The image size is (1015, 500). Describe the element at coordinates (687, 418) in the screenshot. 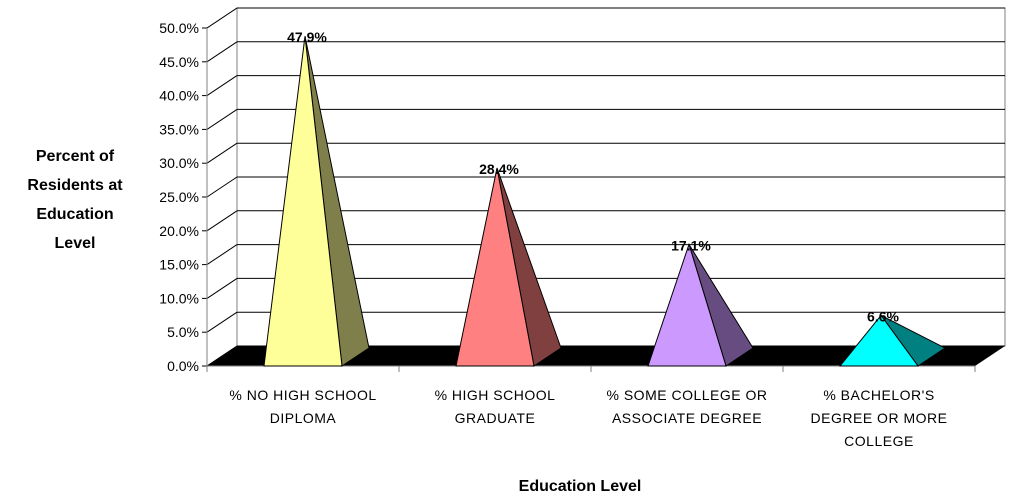

I see `x-category-label-line: ASSOCIATE DEGREE` at that location.